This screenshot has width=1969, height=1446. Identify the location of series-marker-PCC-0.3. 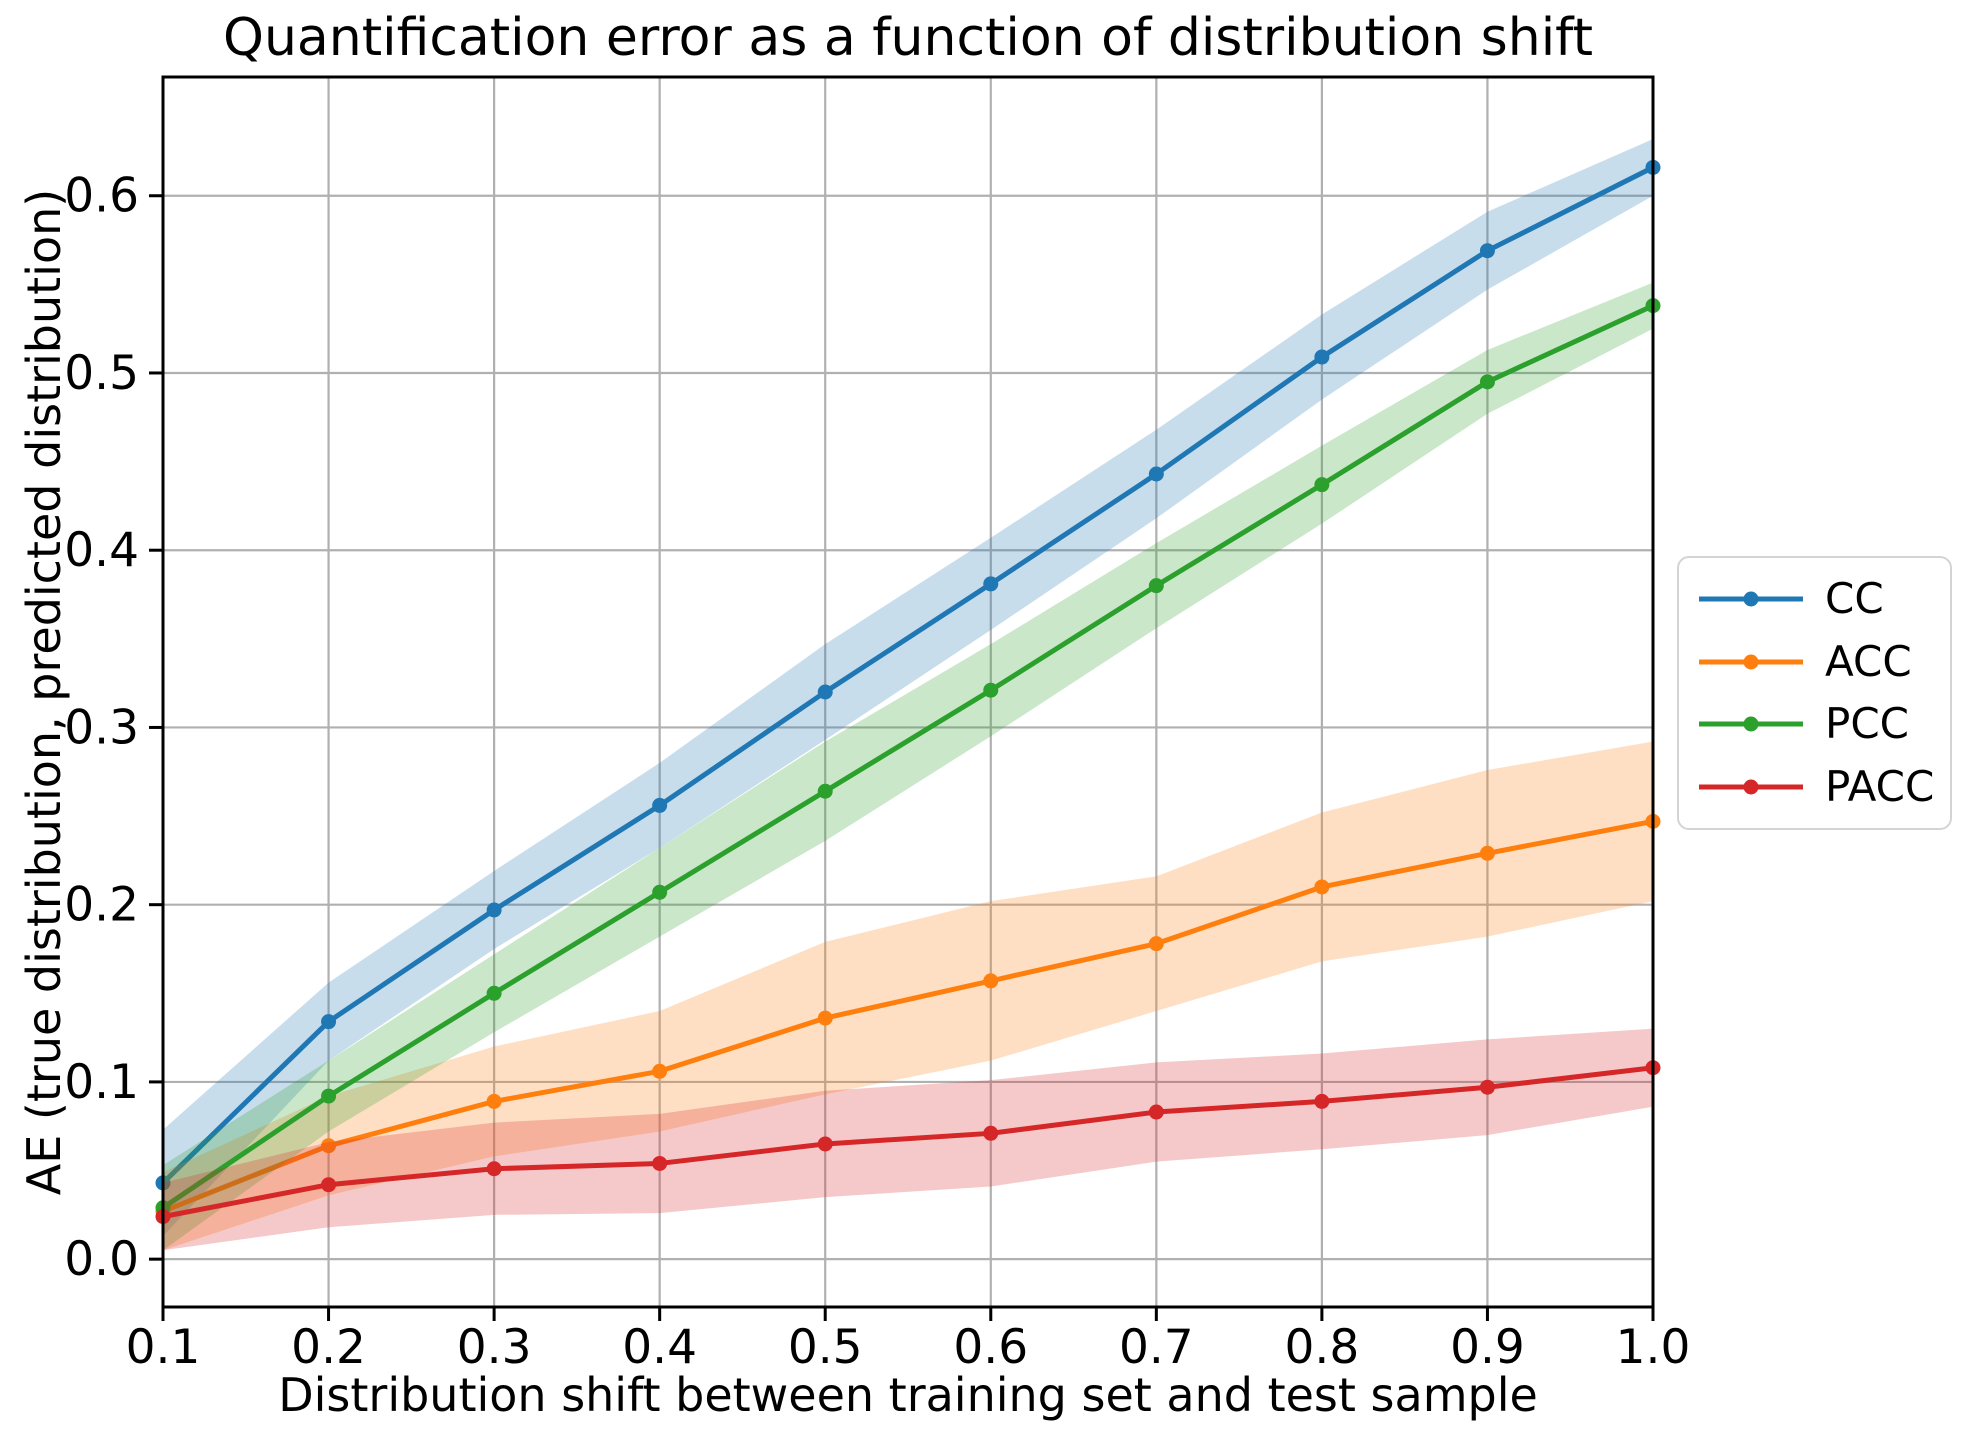
(494, 993).